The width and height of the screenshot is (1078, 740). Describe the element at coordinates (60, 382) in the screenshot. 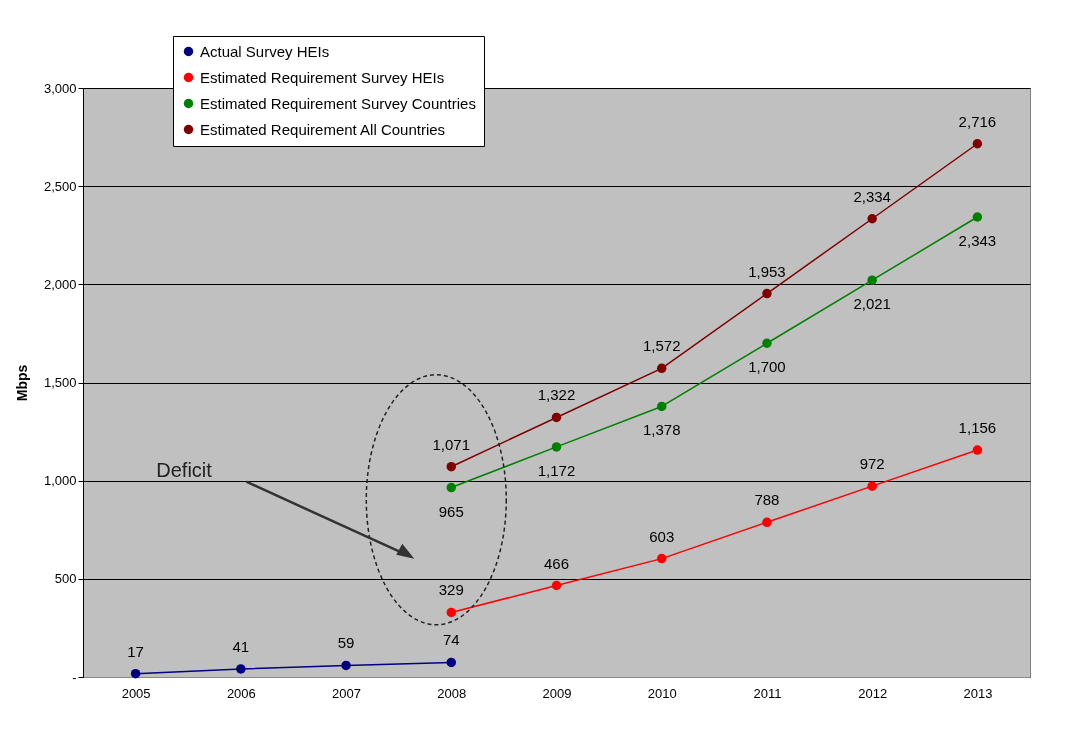

I see `y-tick-label: 1,500` at that location.